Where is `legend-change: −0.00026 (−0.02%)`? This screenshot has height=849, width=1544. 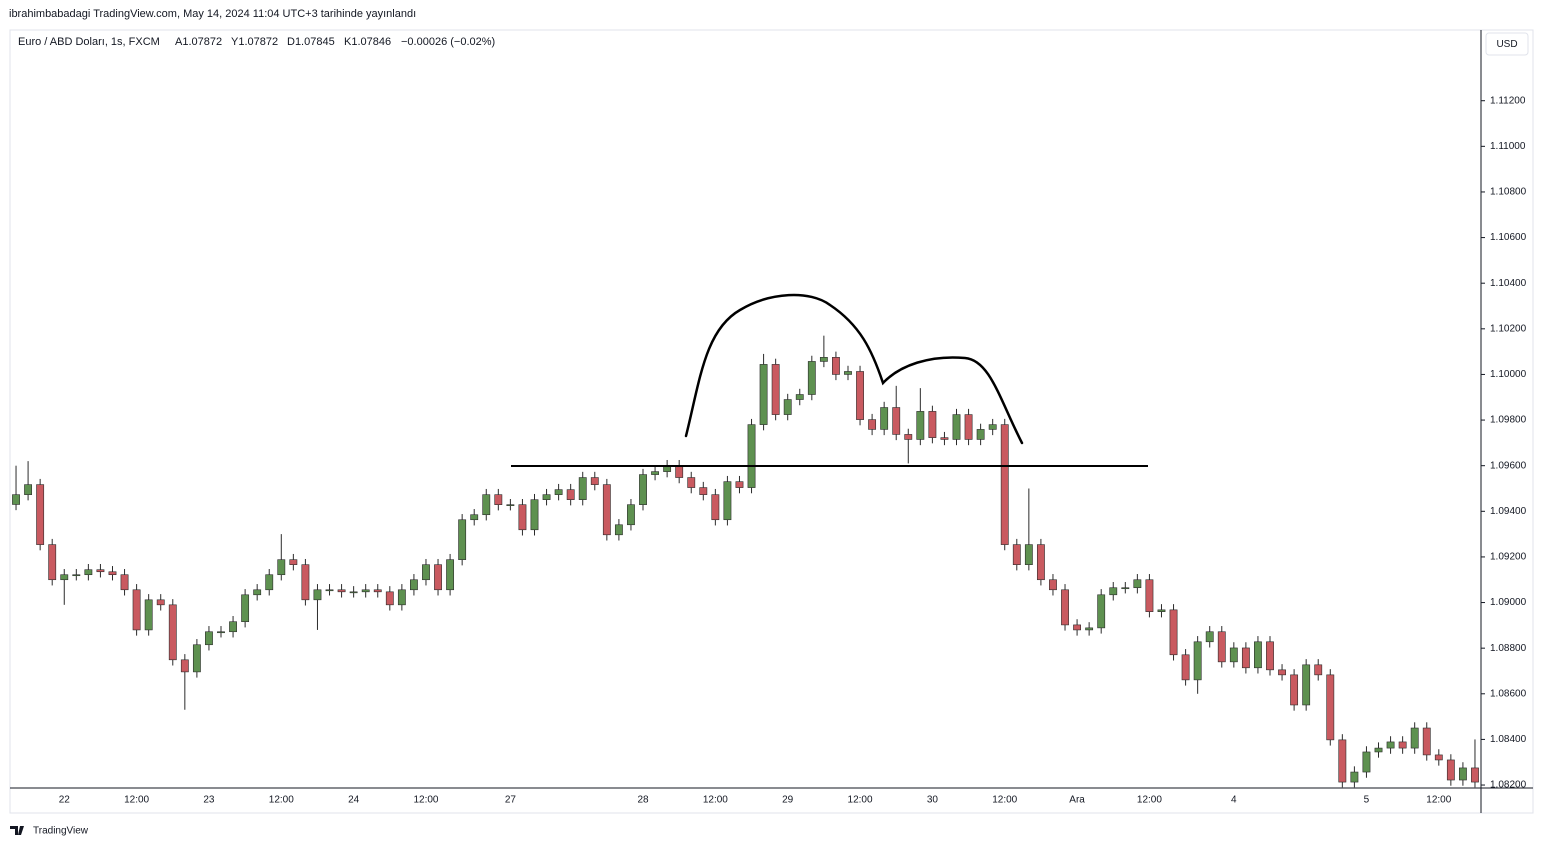 legend-change: −0.00026 (−0.02%) is located at coordinates (448, 42).